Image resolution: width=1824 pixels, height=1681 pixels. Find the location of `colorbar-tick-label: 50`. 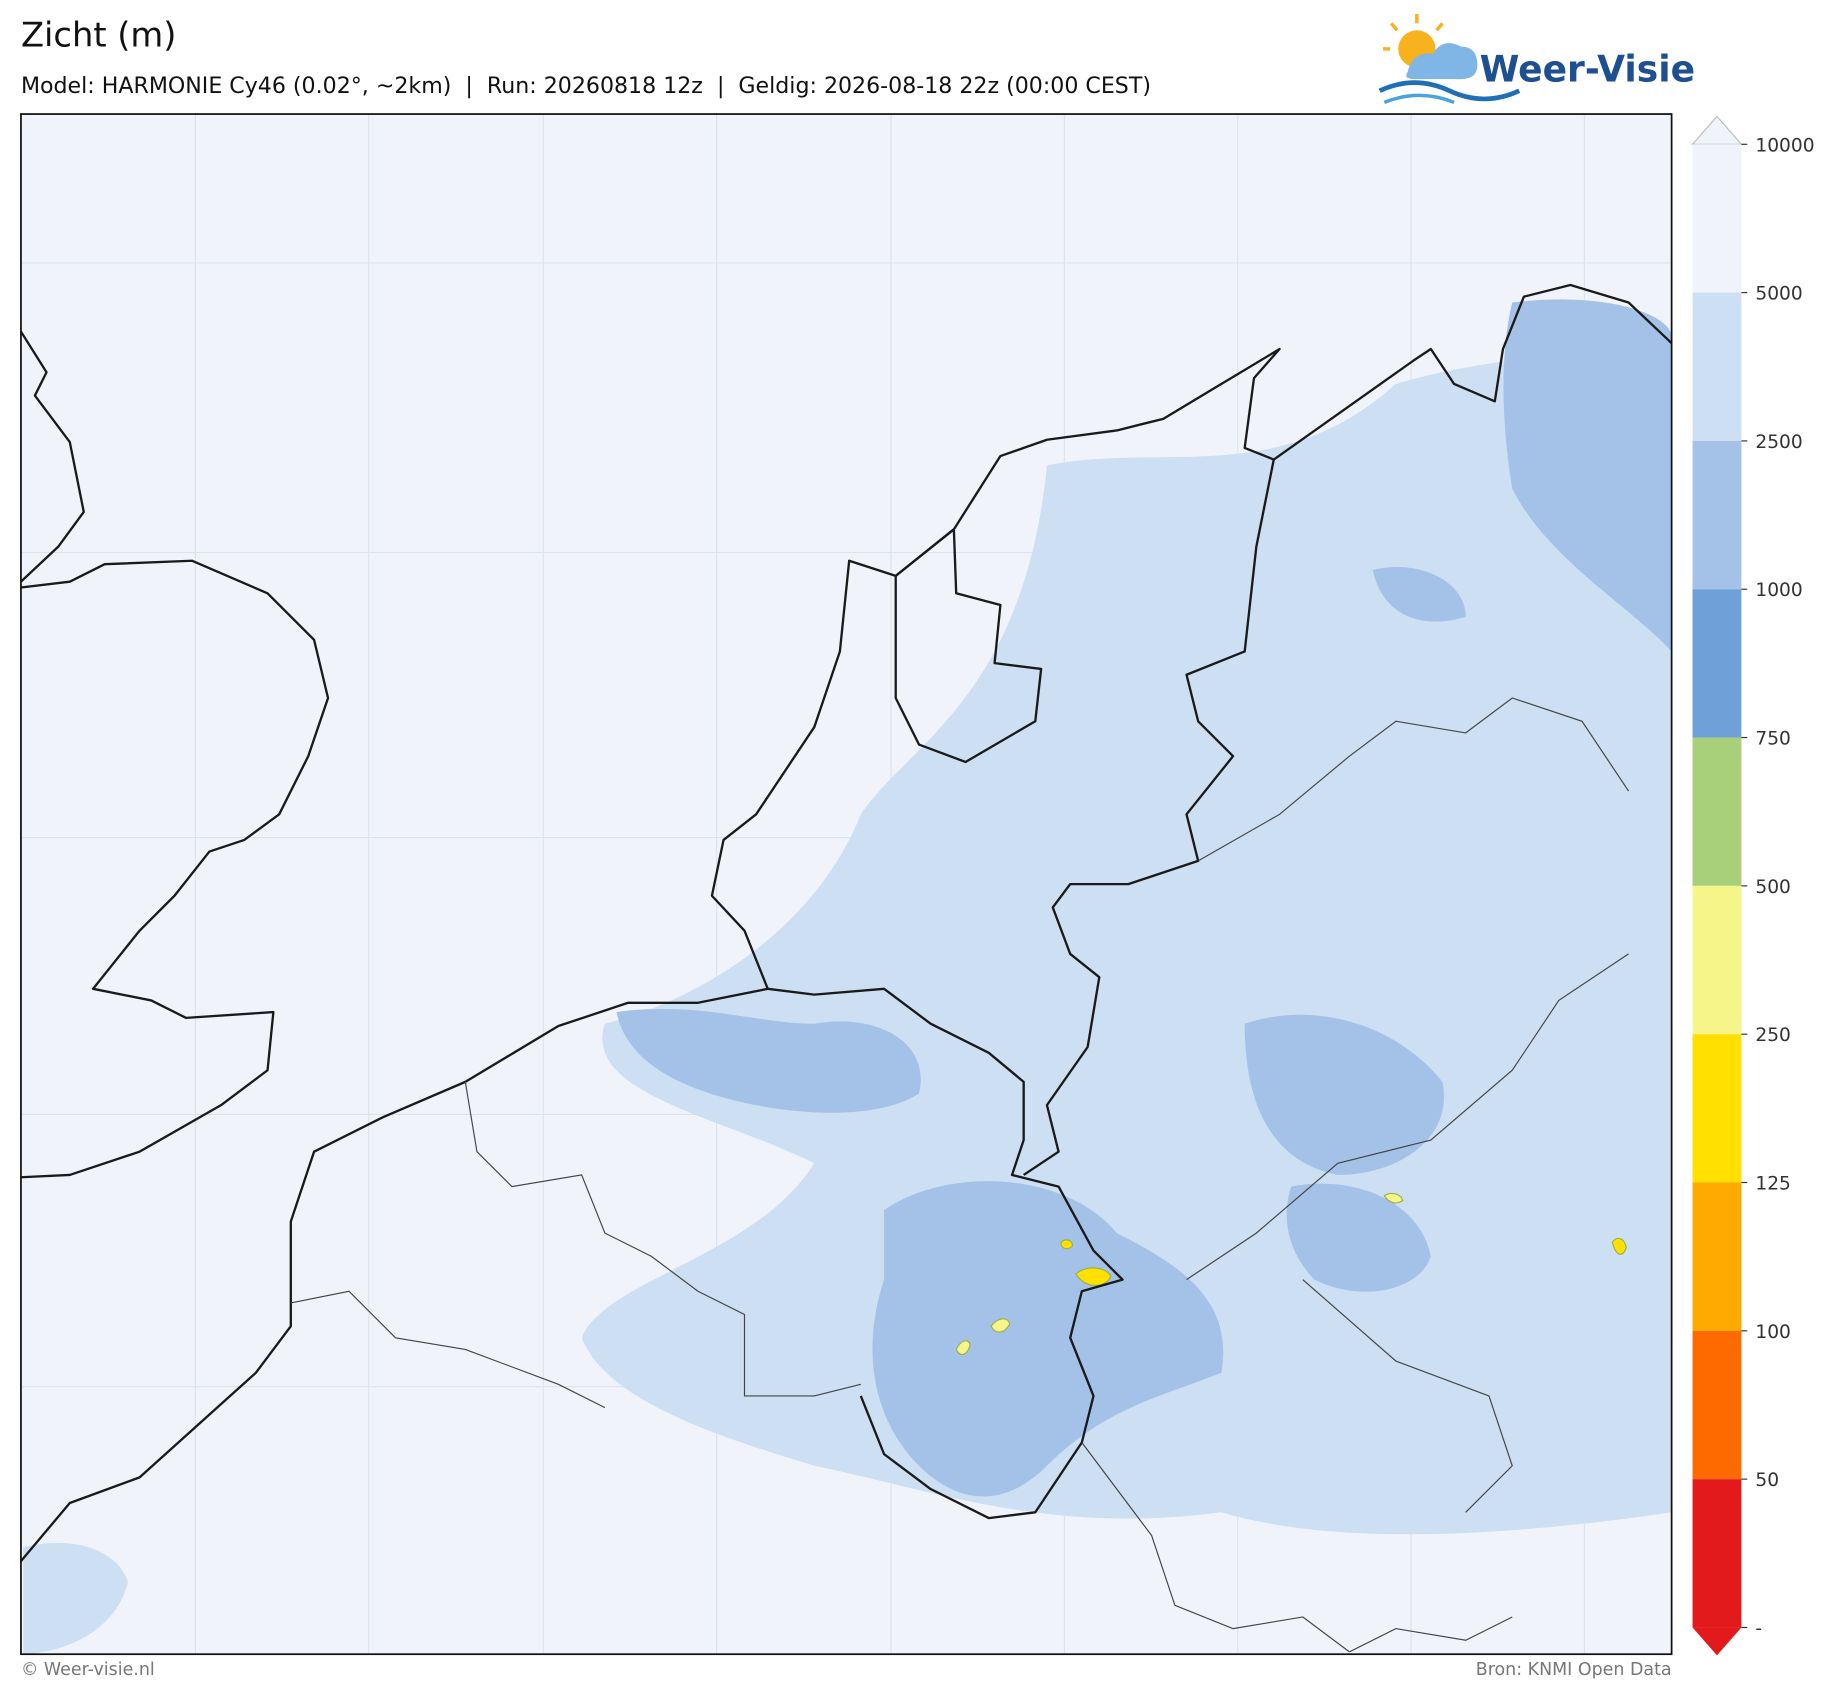

colorbar-tick-label: 50 is located at coordinates (1767, 1480).